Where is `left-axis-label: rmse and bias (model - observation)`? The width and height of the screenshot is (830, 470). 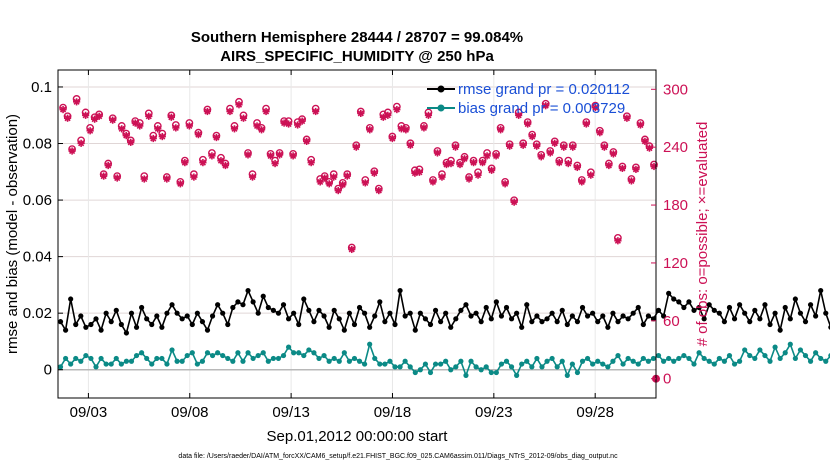
left-axis-label: rmse and bias (model - observation) is located at coordinates (12, 234).